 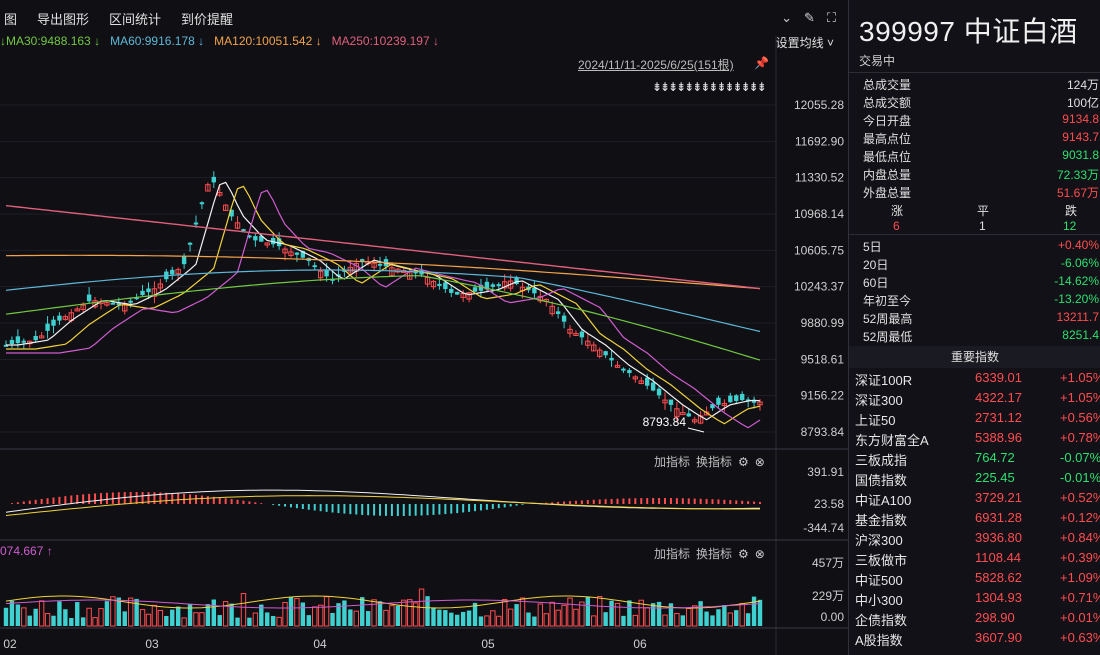 I want to click on ma-settings-button: 设置均线 ˅, so click(x=804, y=43).